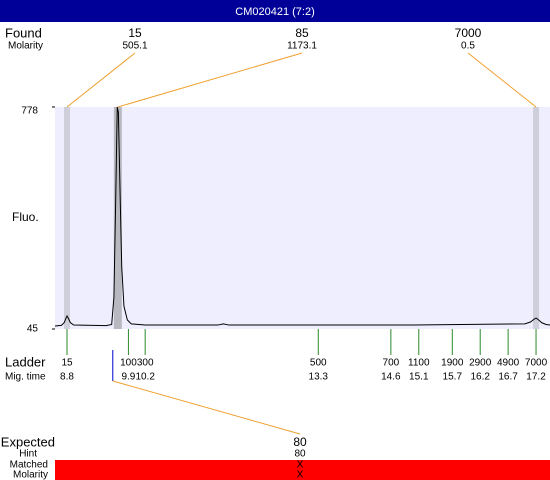 The image size is (550, 480). I want to click on ladder-size: 15, so click(67, 363).